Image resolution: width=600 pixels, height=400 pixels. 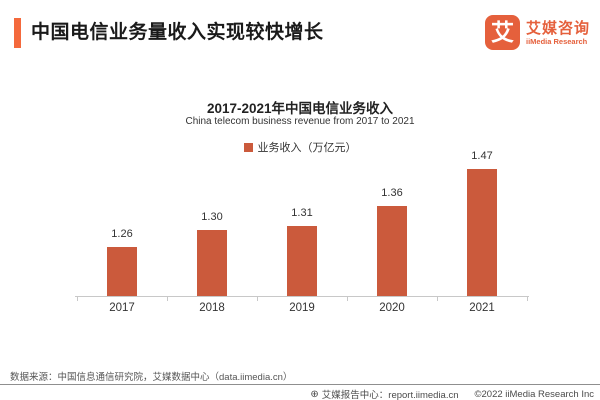 I want to click on x-axis-label: 2019, so click(x=302, y=308).